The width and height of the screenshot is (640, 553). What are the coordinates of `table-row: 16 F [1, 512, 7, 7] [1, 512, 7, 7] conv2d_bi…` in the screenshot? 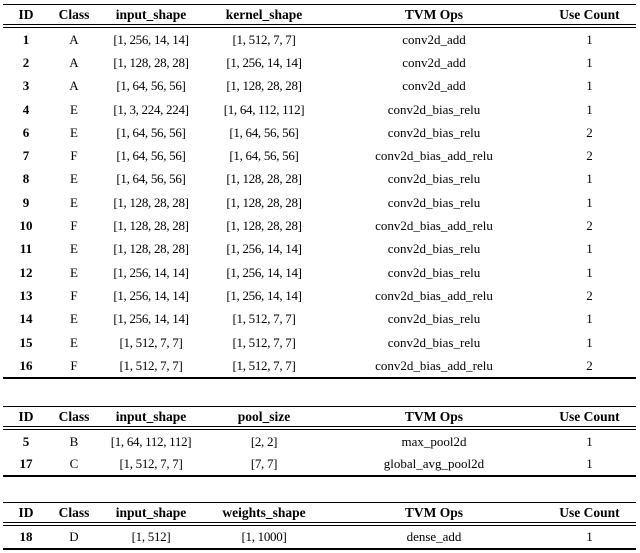 It's located at (319, 366).